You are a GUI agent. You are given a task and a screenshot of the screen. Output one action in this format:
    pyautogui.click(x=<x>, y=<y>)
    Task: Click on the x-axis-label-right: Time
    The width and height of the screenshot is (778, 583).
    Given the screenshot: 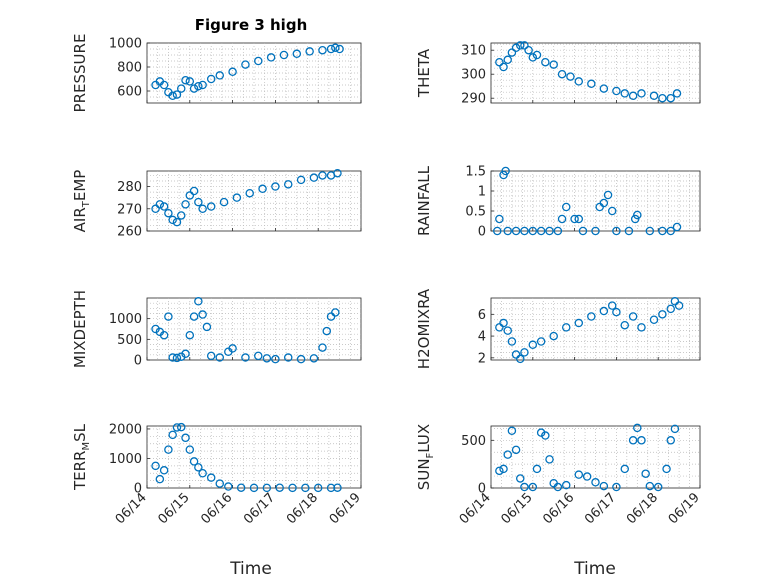 What is the action you would take?
    pyautogui.click(x=594, y=569)
    